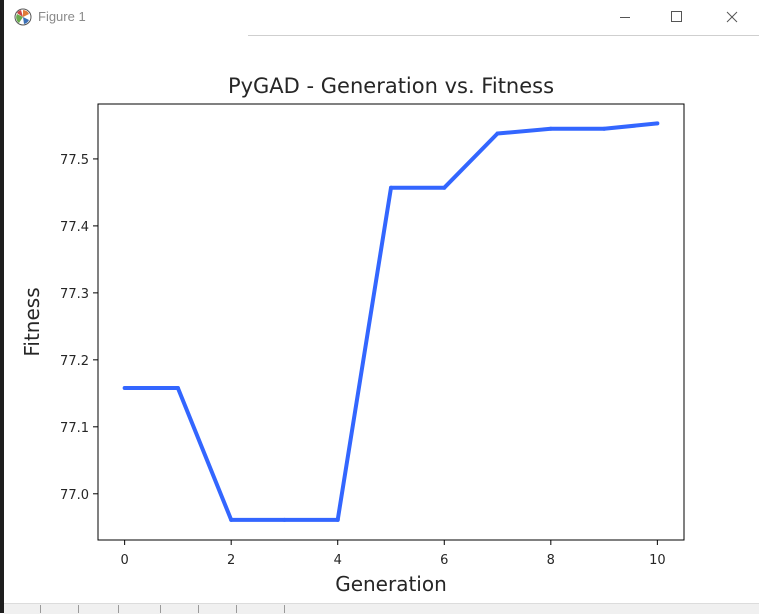 Image resolution: width=759 pixels, height=614 pixels. Describe the element at coordinates (393, 554) in the screenshot. I see `x-axis: 0 2 4 6 8 10` at that location.